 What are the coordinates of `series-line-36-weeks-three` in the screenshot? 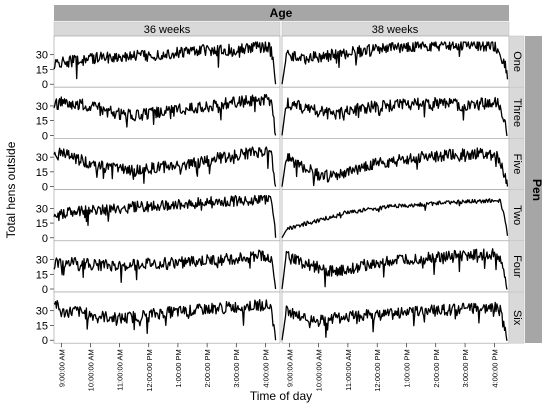 It's located at (165, 114).